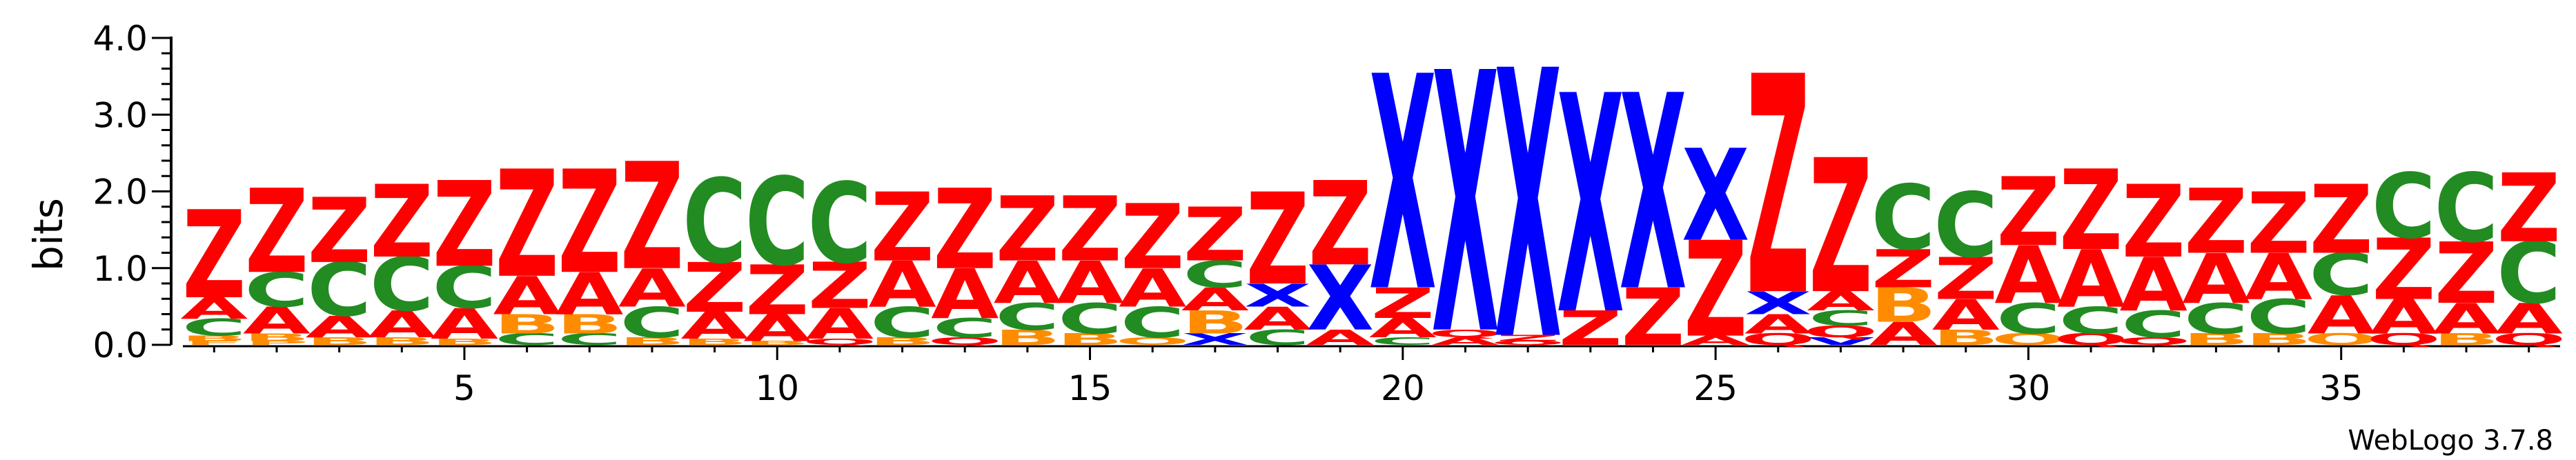 The height and width of the screenshot is (460, 2576). Describe the element at coordinates (1403, 388) in the screenshot. I see `x-tick-label: 20` at that location.